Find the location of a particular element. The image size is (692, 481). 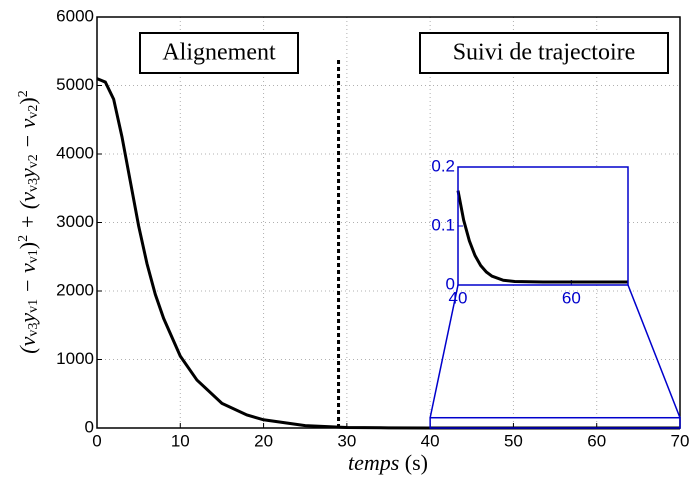

x-tick-label: 30 is located at coordinates (346, 440).